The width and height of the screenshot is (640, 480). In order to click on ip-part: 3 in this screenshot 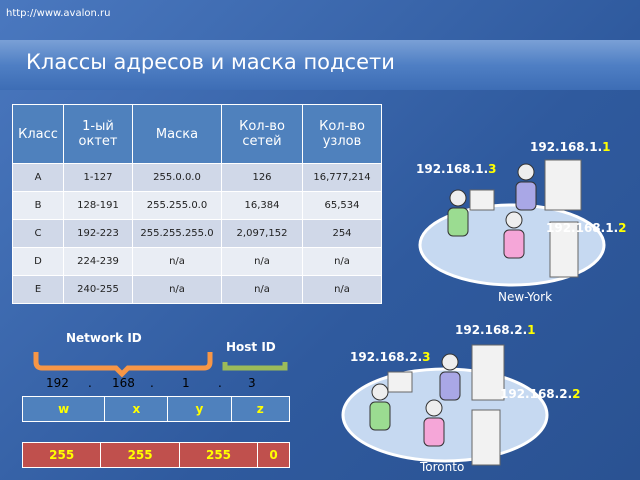, I will do `click(252, 383)`.